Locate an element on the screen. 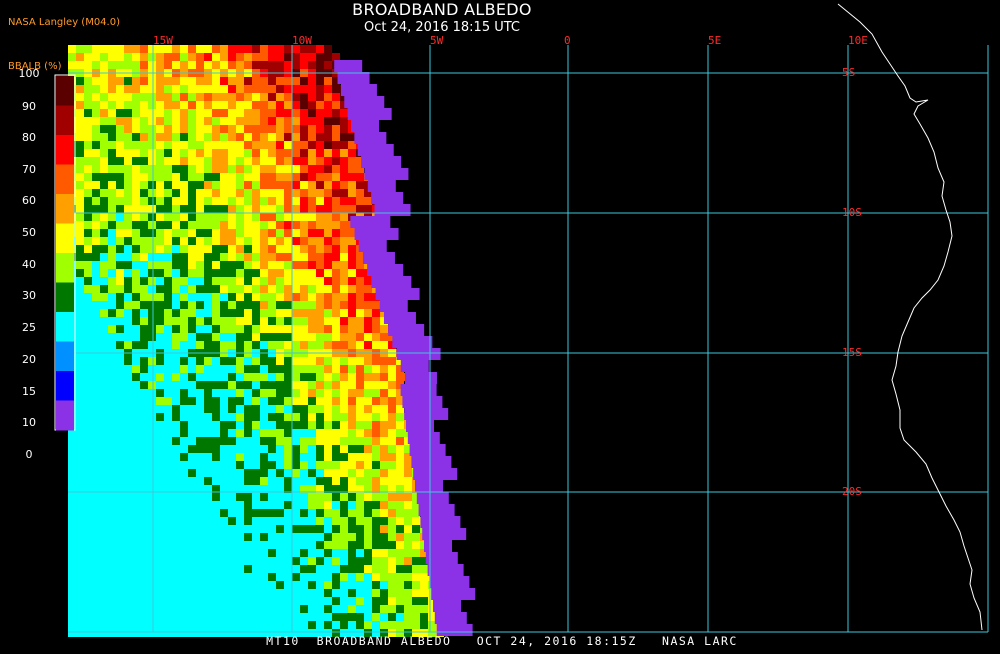 This screenshot has height=654, width=1000. legend-label: 30 is located at coordinates (29, 295).